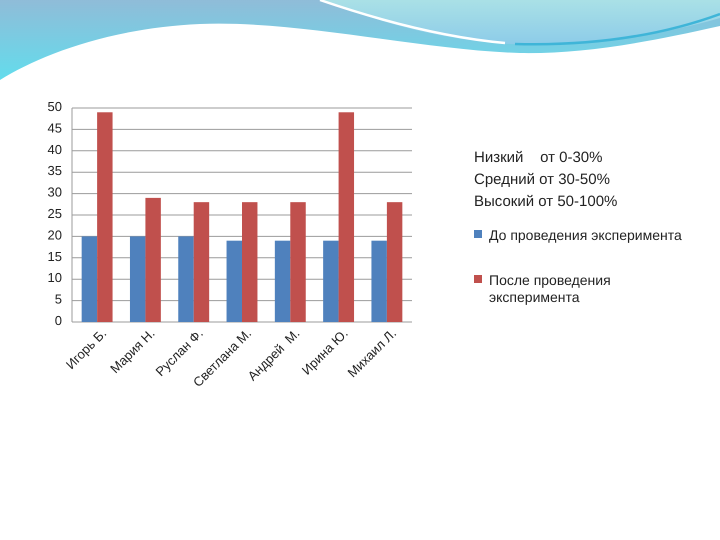 This screenshot has width=720, height=540. What do you see at coordinates (55, 128) in the screenshot?
I see `y-tick-label: 45` at bounding box center [55, 128].